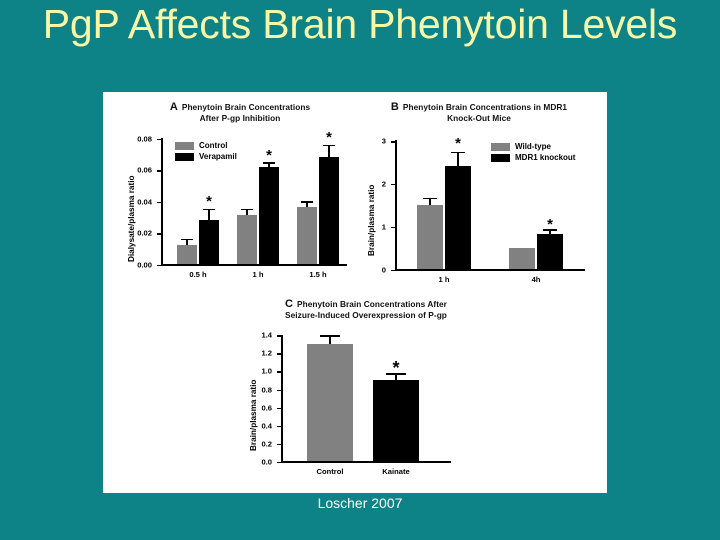  Describe the element at coordinates (271, 461) in the screenshot. I see `panel-c-ytick: 0.0` at that location.